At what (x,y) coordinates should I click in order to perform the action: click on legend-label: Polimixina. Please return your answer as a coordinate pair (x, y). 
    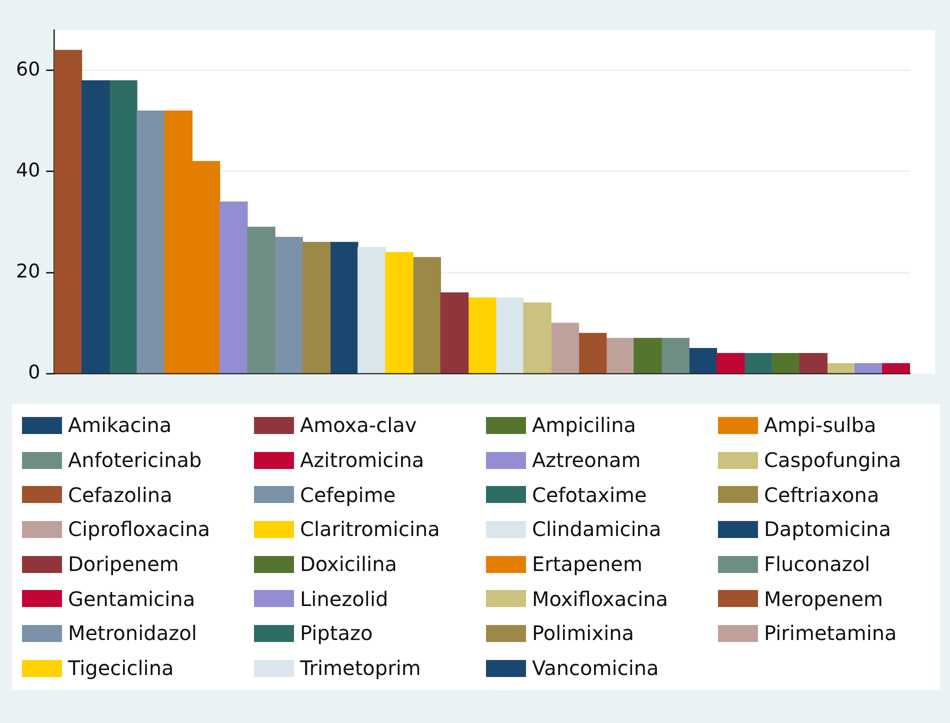
    Looking at the image, I should click on (583, 633).